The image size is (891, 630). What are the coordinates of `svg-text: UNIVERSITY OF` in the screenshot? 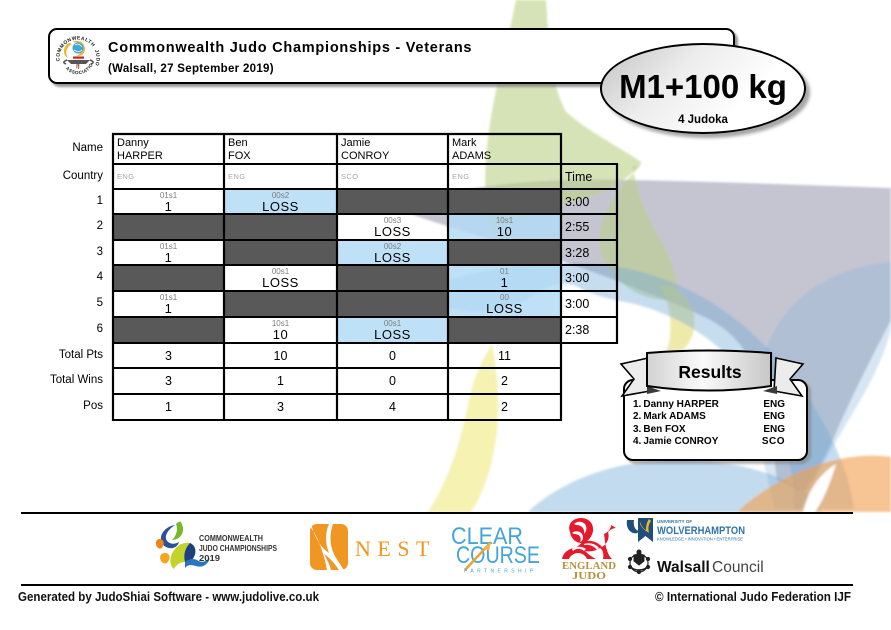 It's located at (674, 521).